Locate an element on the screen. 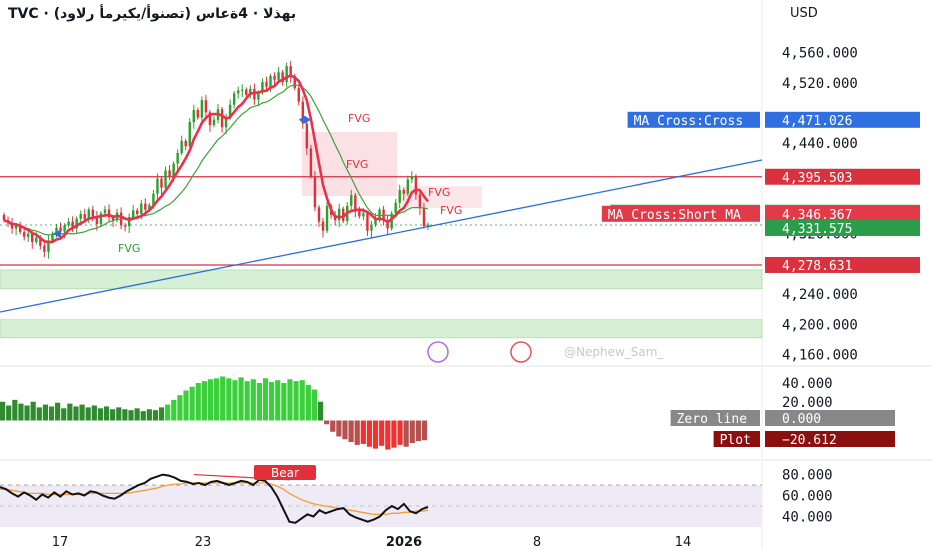 This screenshot has width=932, height=550. oscillator-tag-value: 0.000 is located at coordinates (801, 419).